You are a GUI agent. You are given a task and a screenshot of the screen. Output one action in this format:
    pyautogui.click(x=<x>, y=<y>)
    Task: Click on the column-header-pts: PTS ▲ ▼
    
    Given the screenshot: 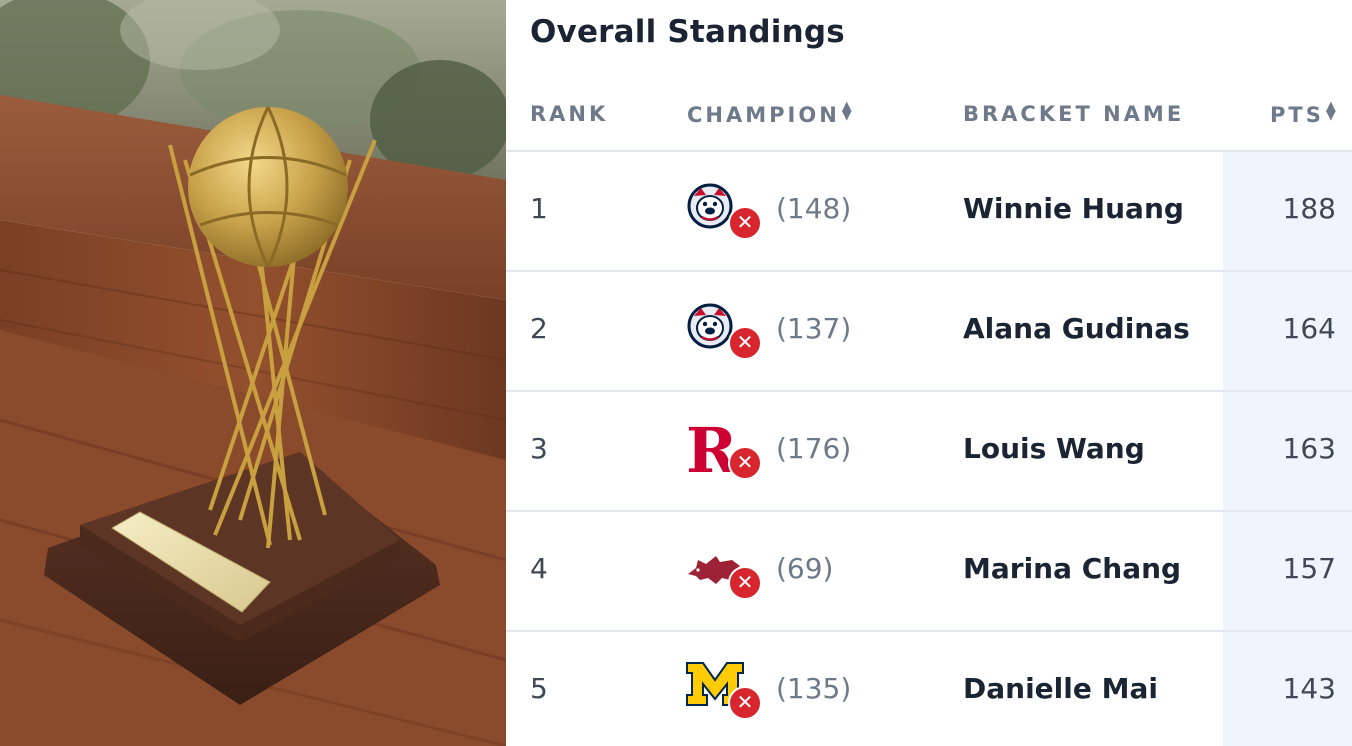 What is the action you would take?
    pyautogui.click(x=1303, y=113)
    